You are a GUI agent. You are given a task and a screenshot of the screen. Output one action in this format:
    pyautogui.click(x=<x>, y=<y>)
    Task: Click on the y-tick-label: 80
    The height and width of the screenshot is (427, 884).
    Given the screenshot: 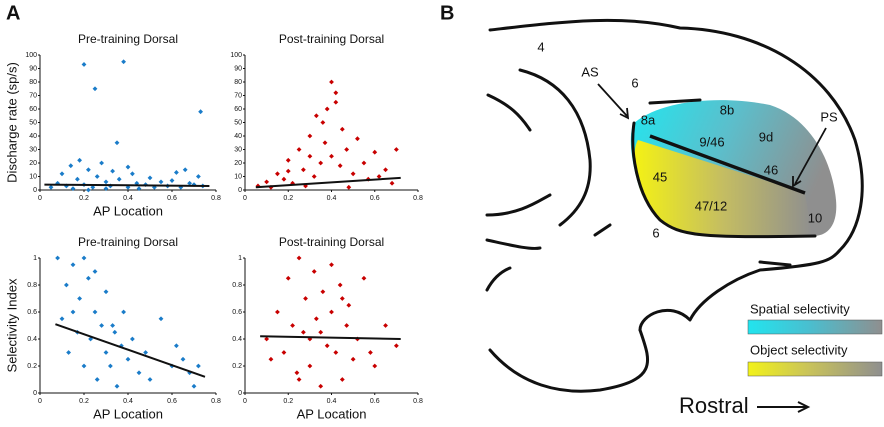 What is the action you would take?
    pyautogui.click(x=238, y=82)
    